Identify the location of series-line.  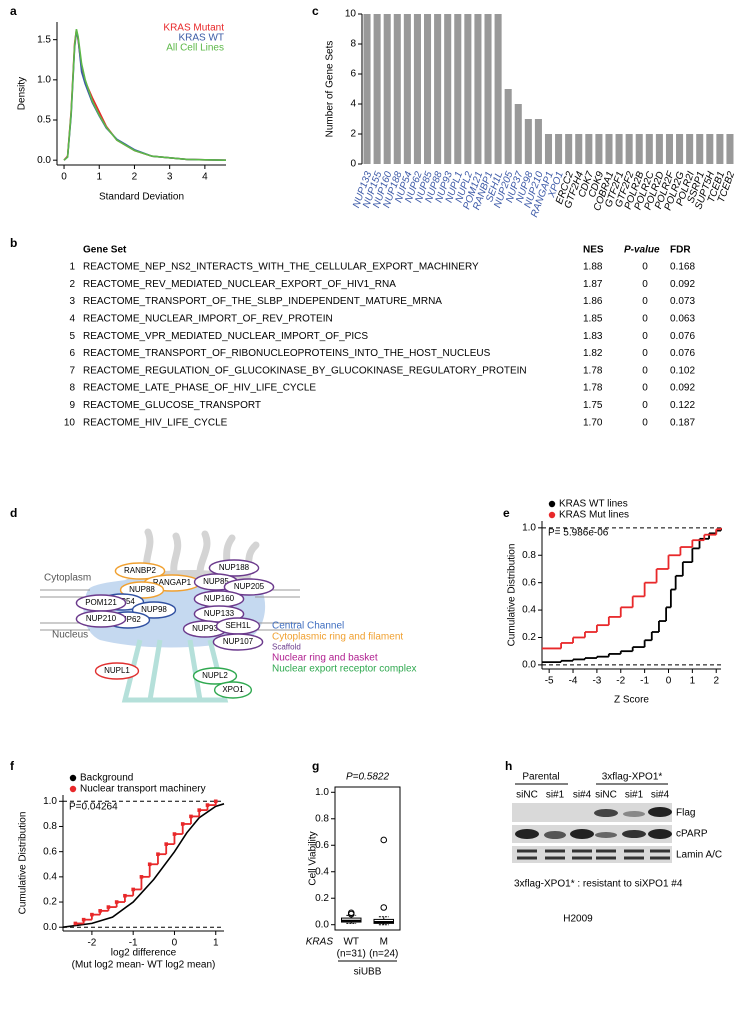
(145, 95).